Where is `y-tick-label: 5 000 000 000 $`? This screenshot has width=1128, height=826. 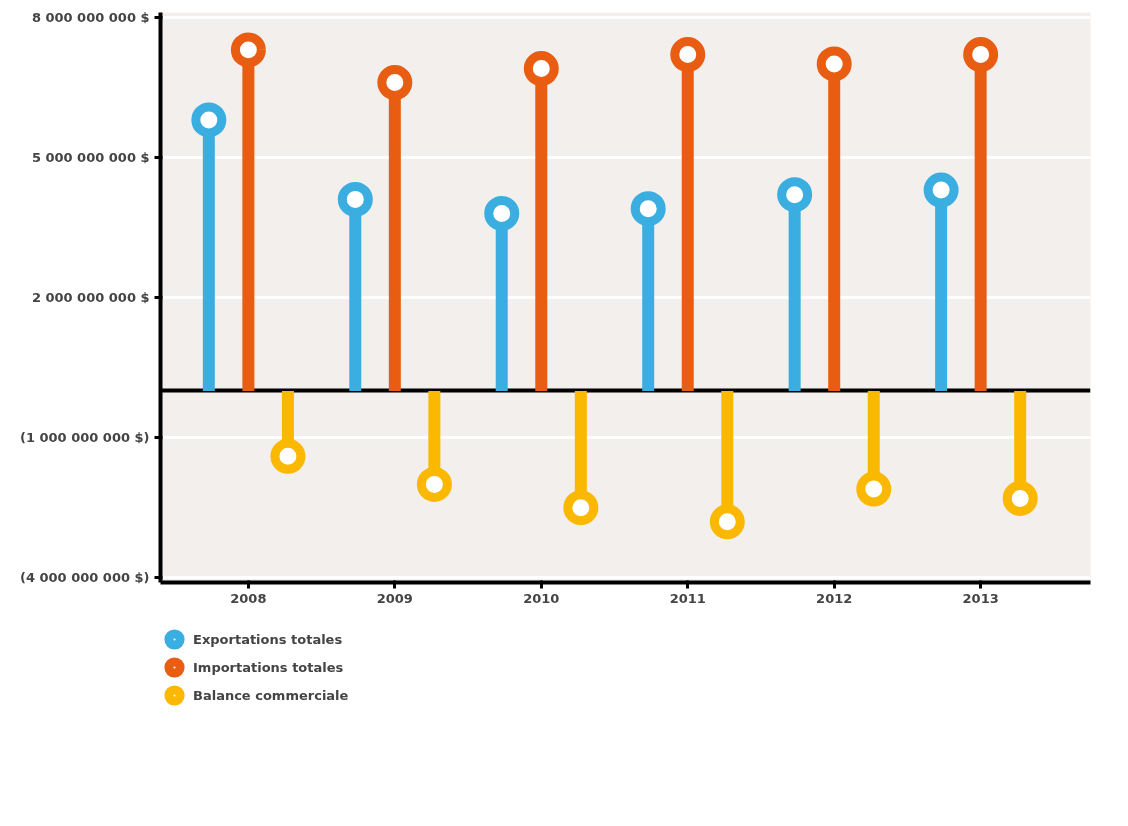 y-tick-label: 5 000 000 000 $ is located at coordinates (90, 157).